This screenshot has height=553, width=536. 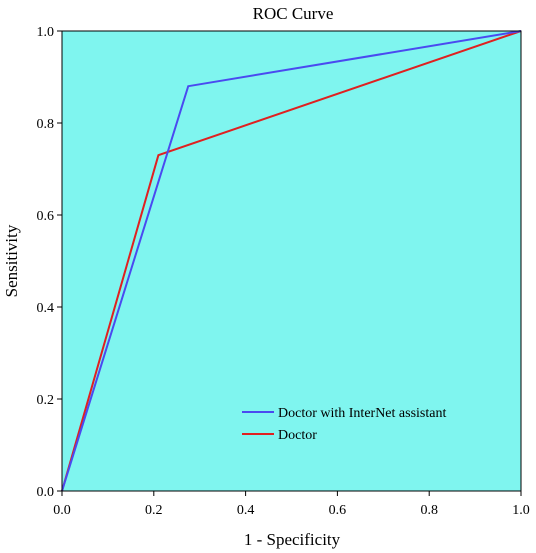 I want to click on y-tick-label: 0.4, so click(x=46, y=308).